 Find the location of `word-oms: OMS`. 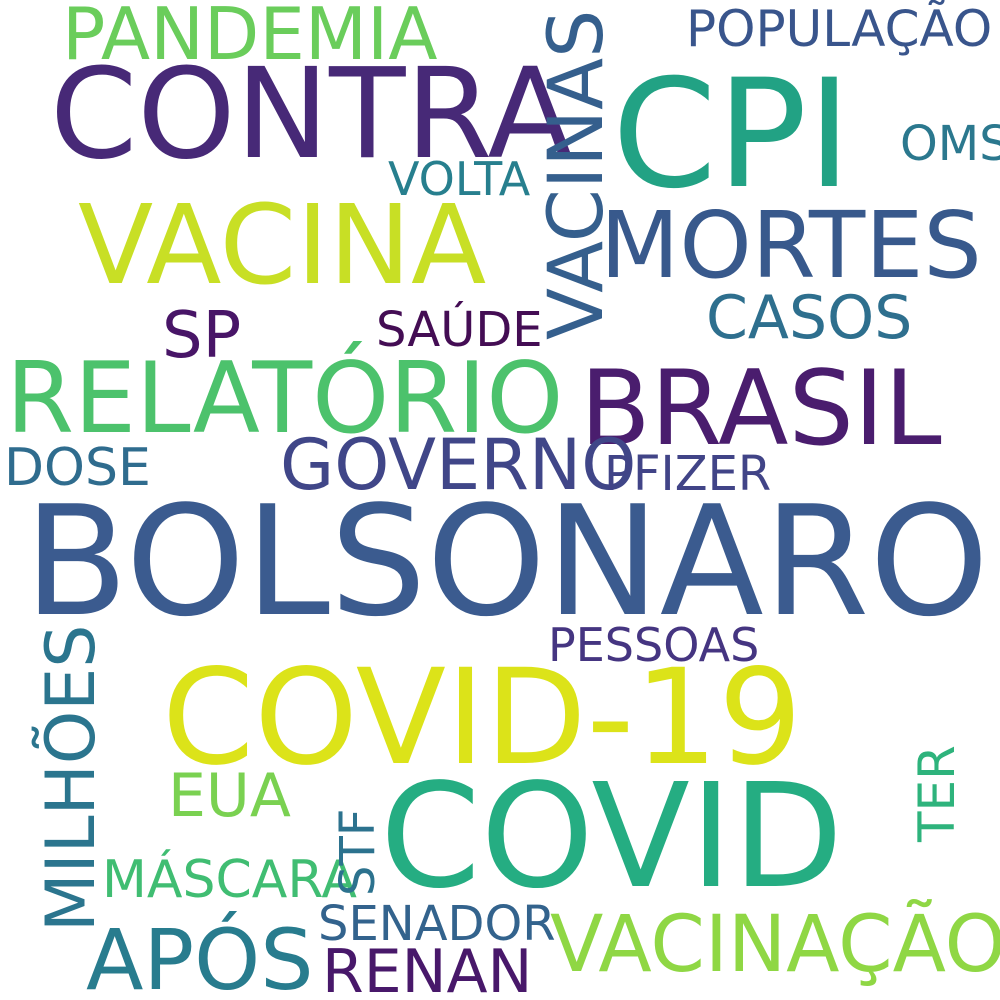

word-oms: OMS is located at coordinates (950, 144).